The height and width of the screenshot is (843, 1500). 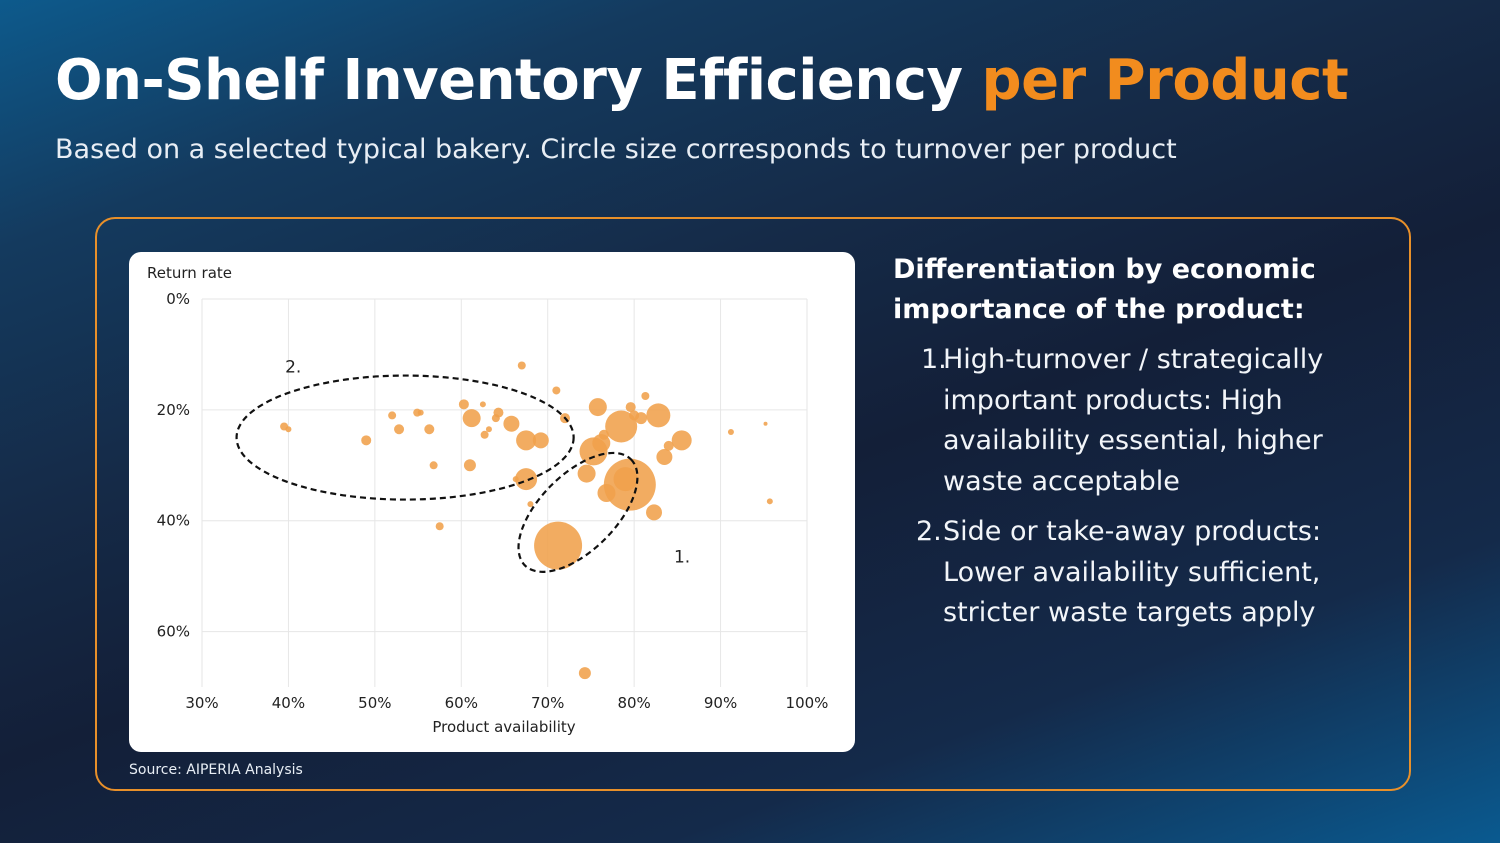 What do you see at coordinates (934, 359) in the screenshot?
I see `point-number: 1.` at bounding box center [934, 359].